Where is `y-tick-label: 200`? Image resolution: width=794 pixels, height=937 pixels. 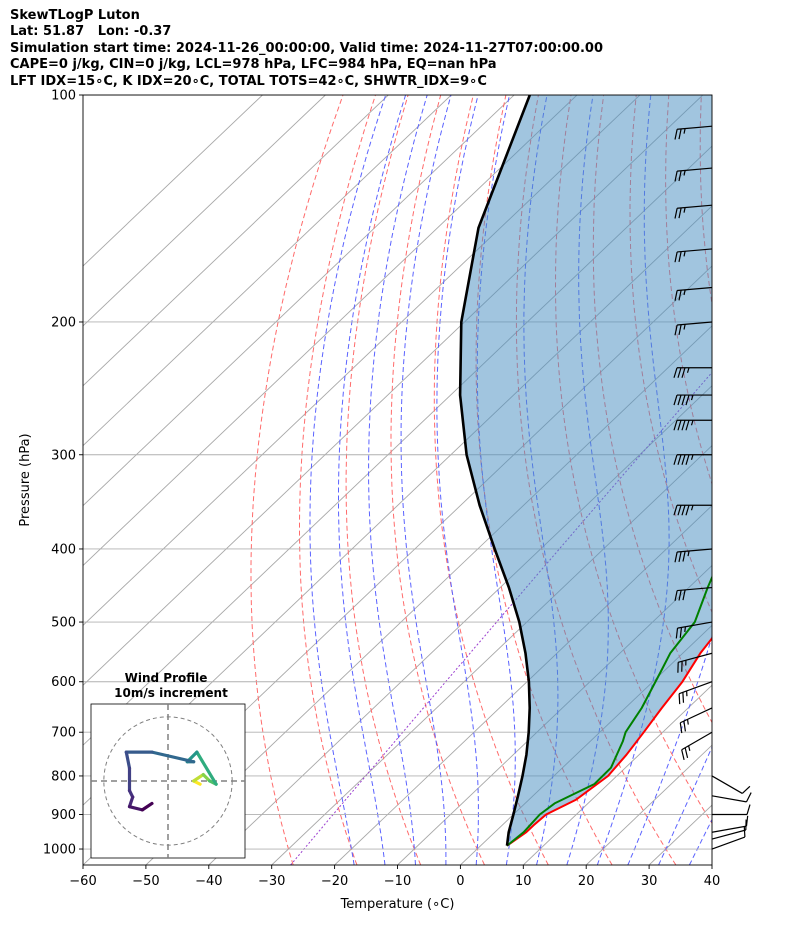
y-tick-label: 200 is located at coordinates (63, 322).